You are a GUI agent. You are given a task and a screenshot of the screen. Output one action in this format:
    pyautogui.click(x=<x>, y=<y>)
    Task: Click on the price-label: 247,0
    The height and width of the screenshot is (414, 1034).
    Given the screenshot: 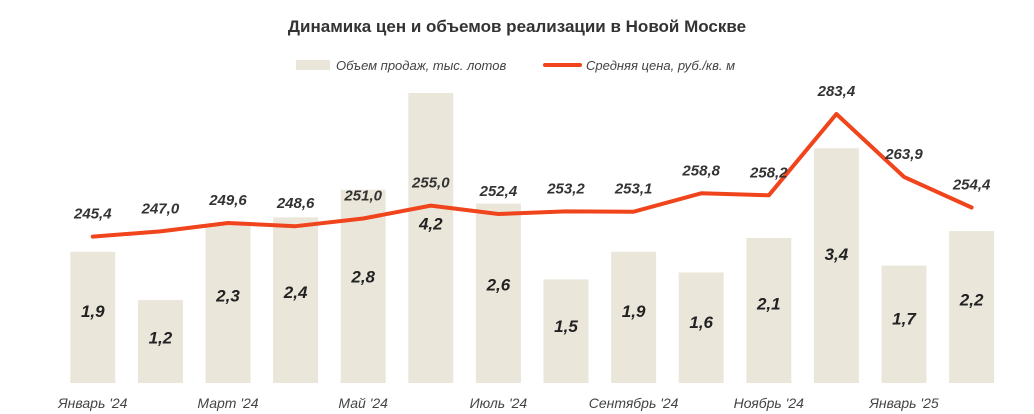 What is the action you would take?
    pyautogui.click(x=160, y=208)
    